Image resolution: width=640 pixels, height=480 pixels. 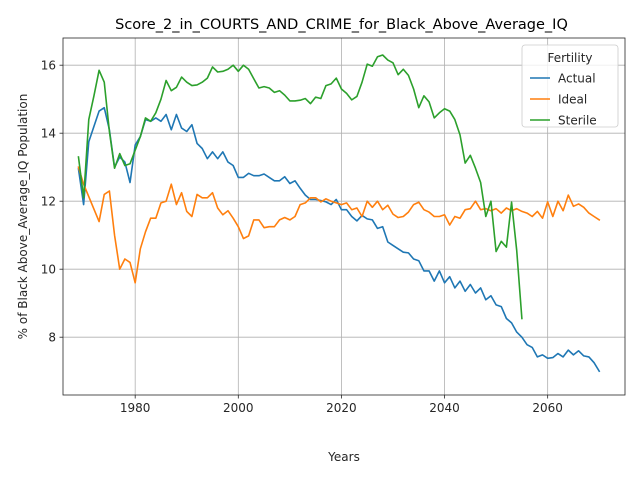 What do you see at coordinates (577, 78) in the screenshot?
I see `legend-label-actual: Actual` at bounding box center [577, 78].